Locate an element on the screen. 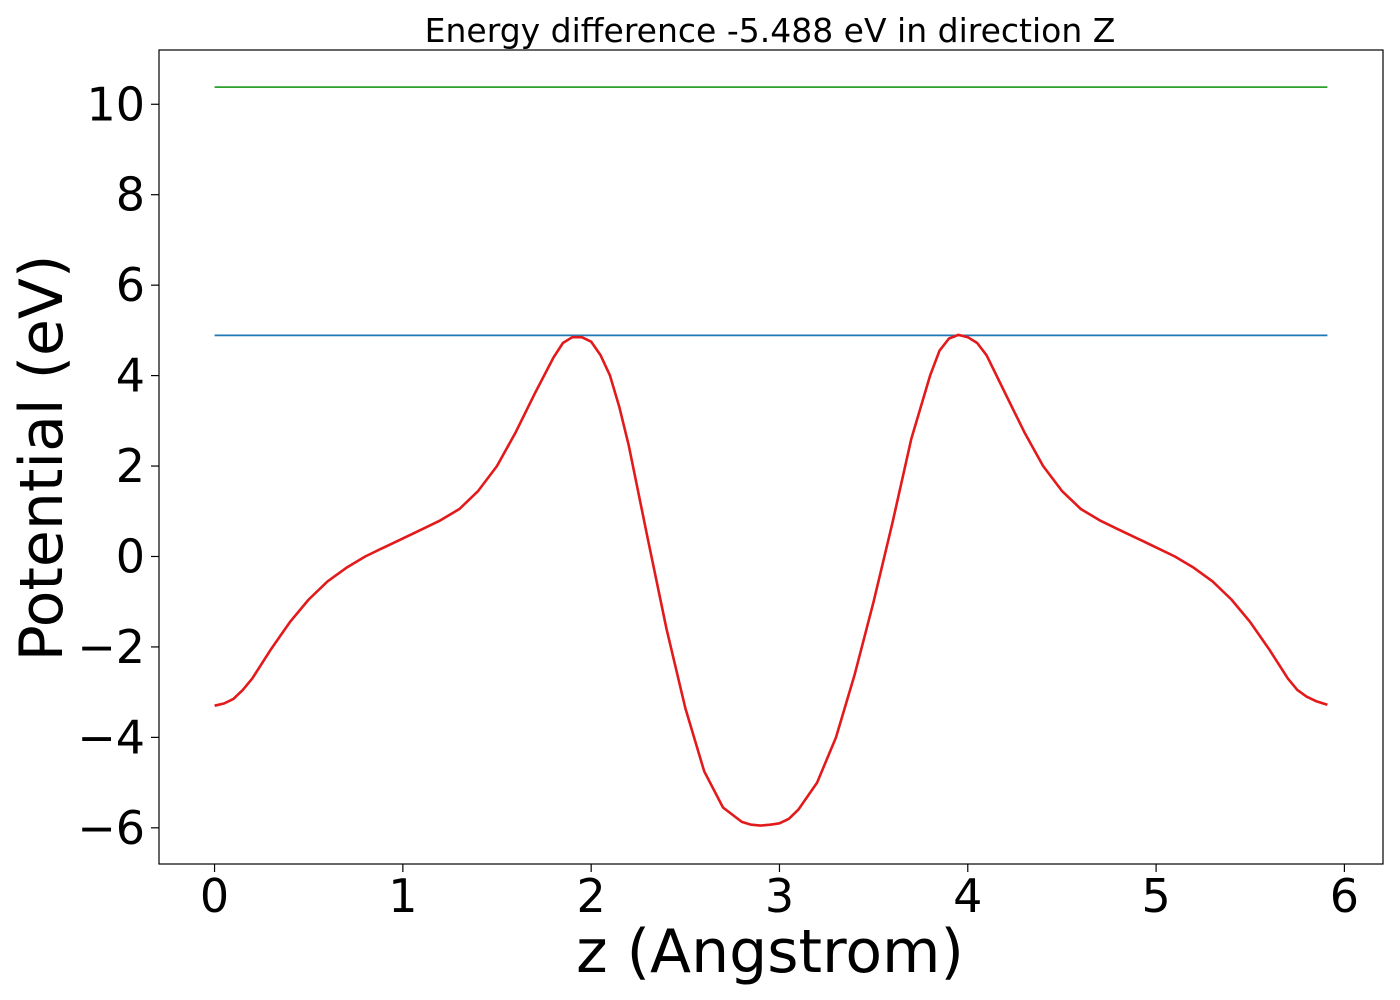 Image resolution: width=1400 pixels, height=1000 pixels. x-axis-label: z (Angstrom) is located at coordinates (770, 952).